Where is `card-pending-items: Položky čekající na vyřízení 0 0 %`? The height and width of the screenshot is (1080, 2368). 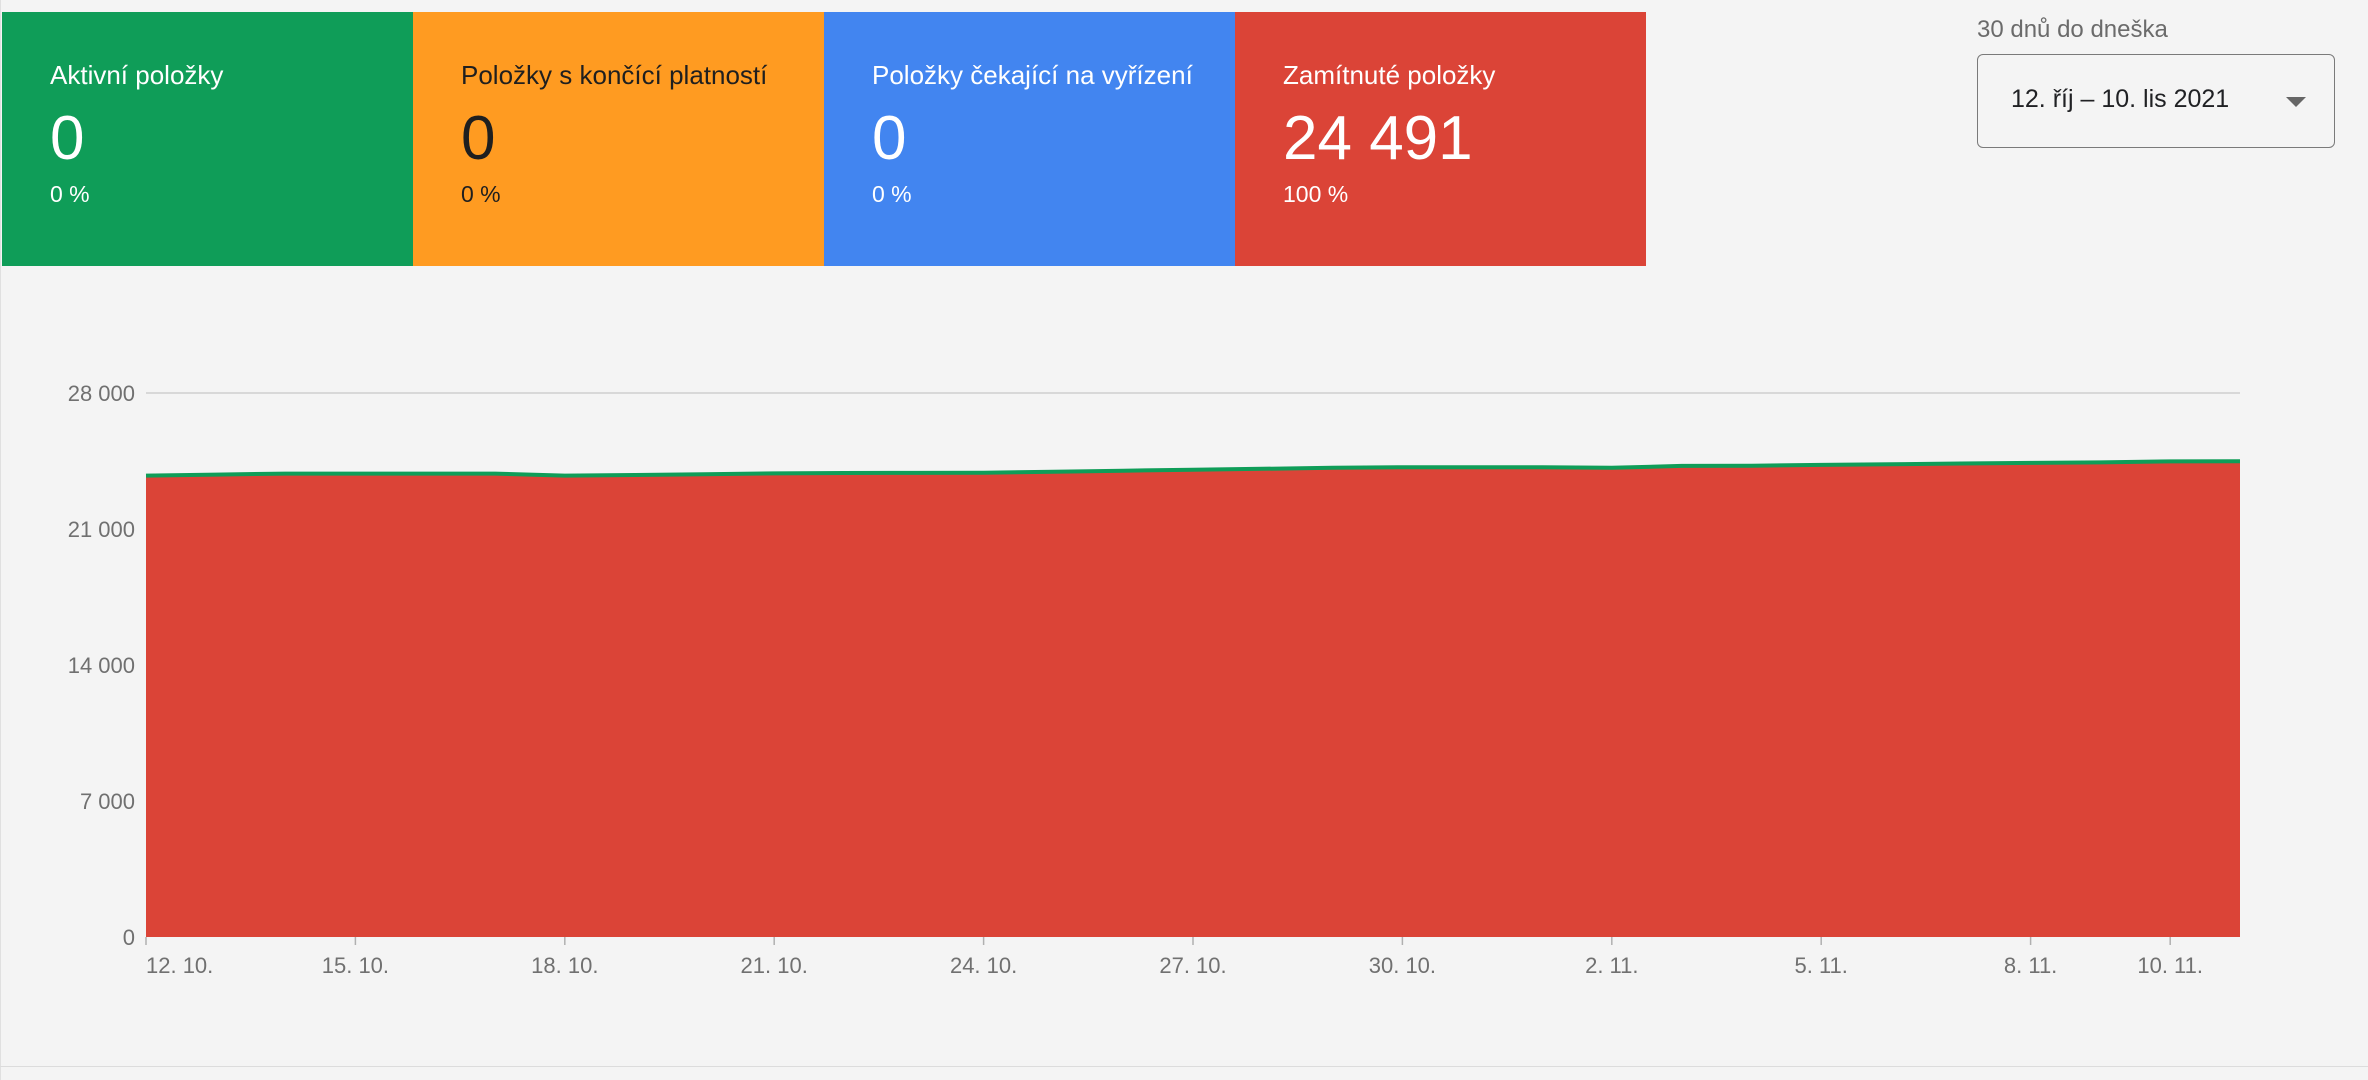 card-pending-items: Položky čekající na vyřízení 0 0 % is located at coordinates (1029, 139).